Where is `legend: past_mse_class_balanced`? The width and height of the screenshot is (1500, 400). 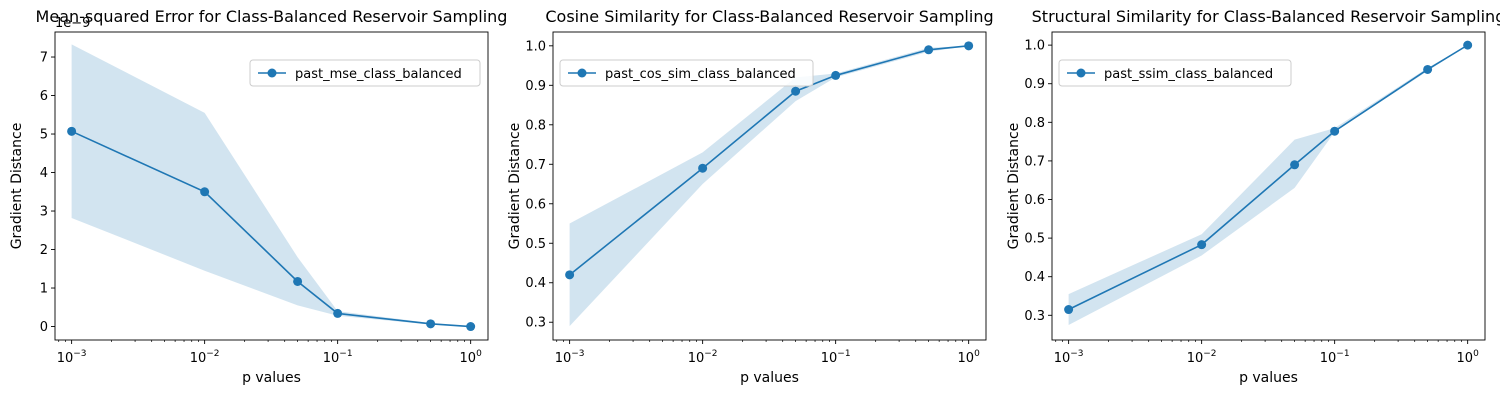
legend: past_mse_class_balanced is located at coordinates (365, 73).